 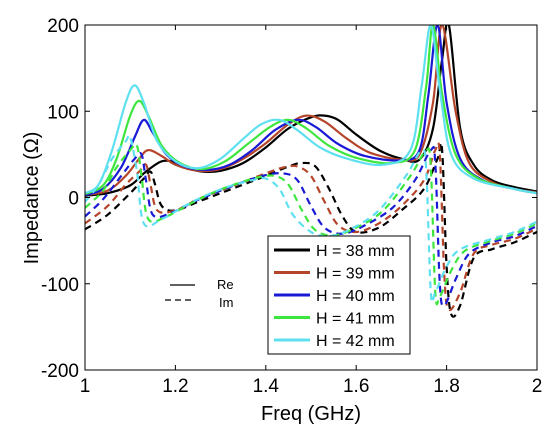 What do you see at coordinates (73, 199) in the screenshot?
I see `y-tick-label: 0` at bounding box center [73, 199].